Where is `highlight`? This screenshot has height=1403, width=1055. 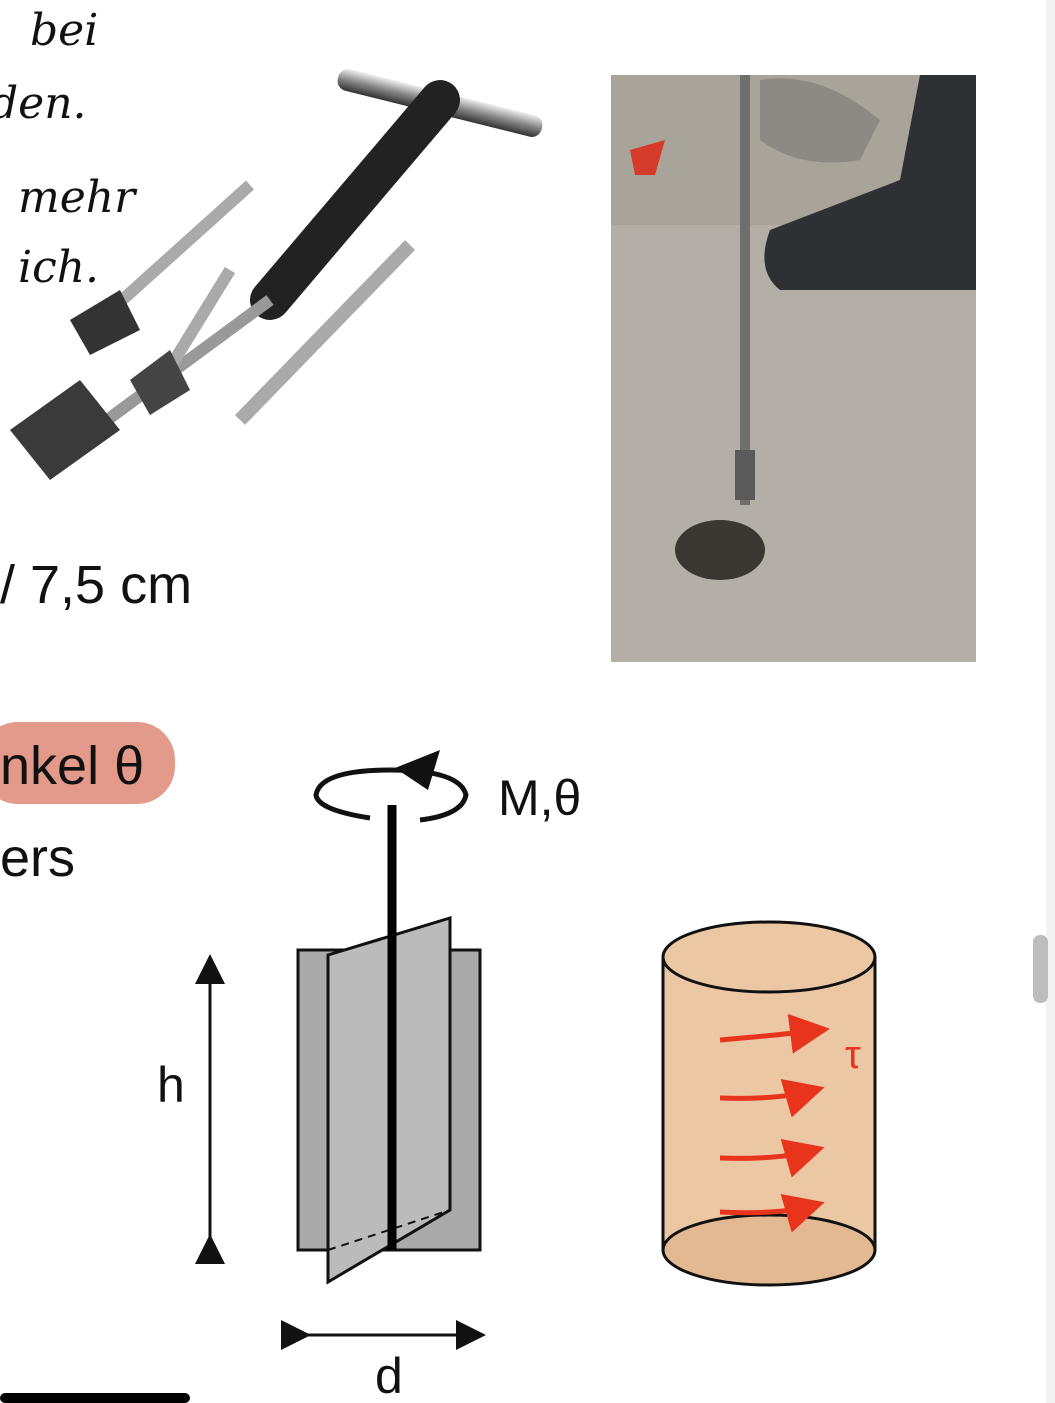
highlight is located at coordinates (87, 763).